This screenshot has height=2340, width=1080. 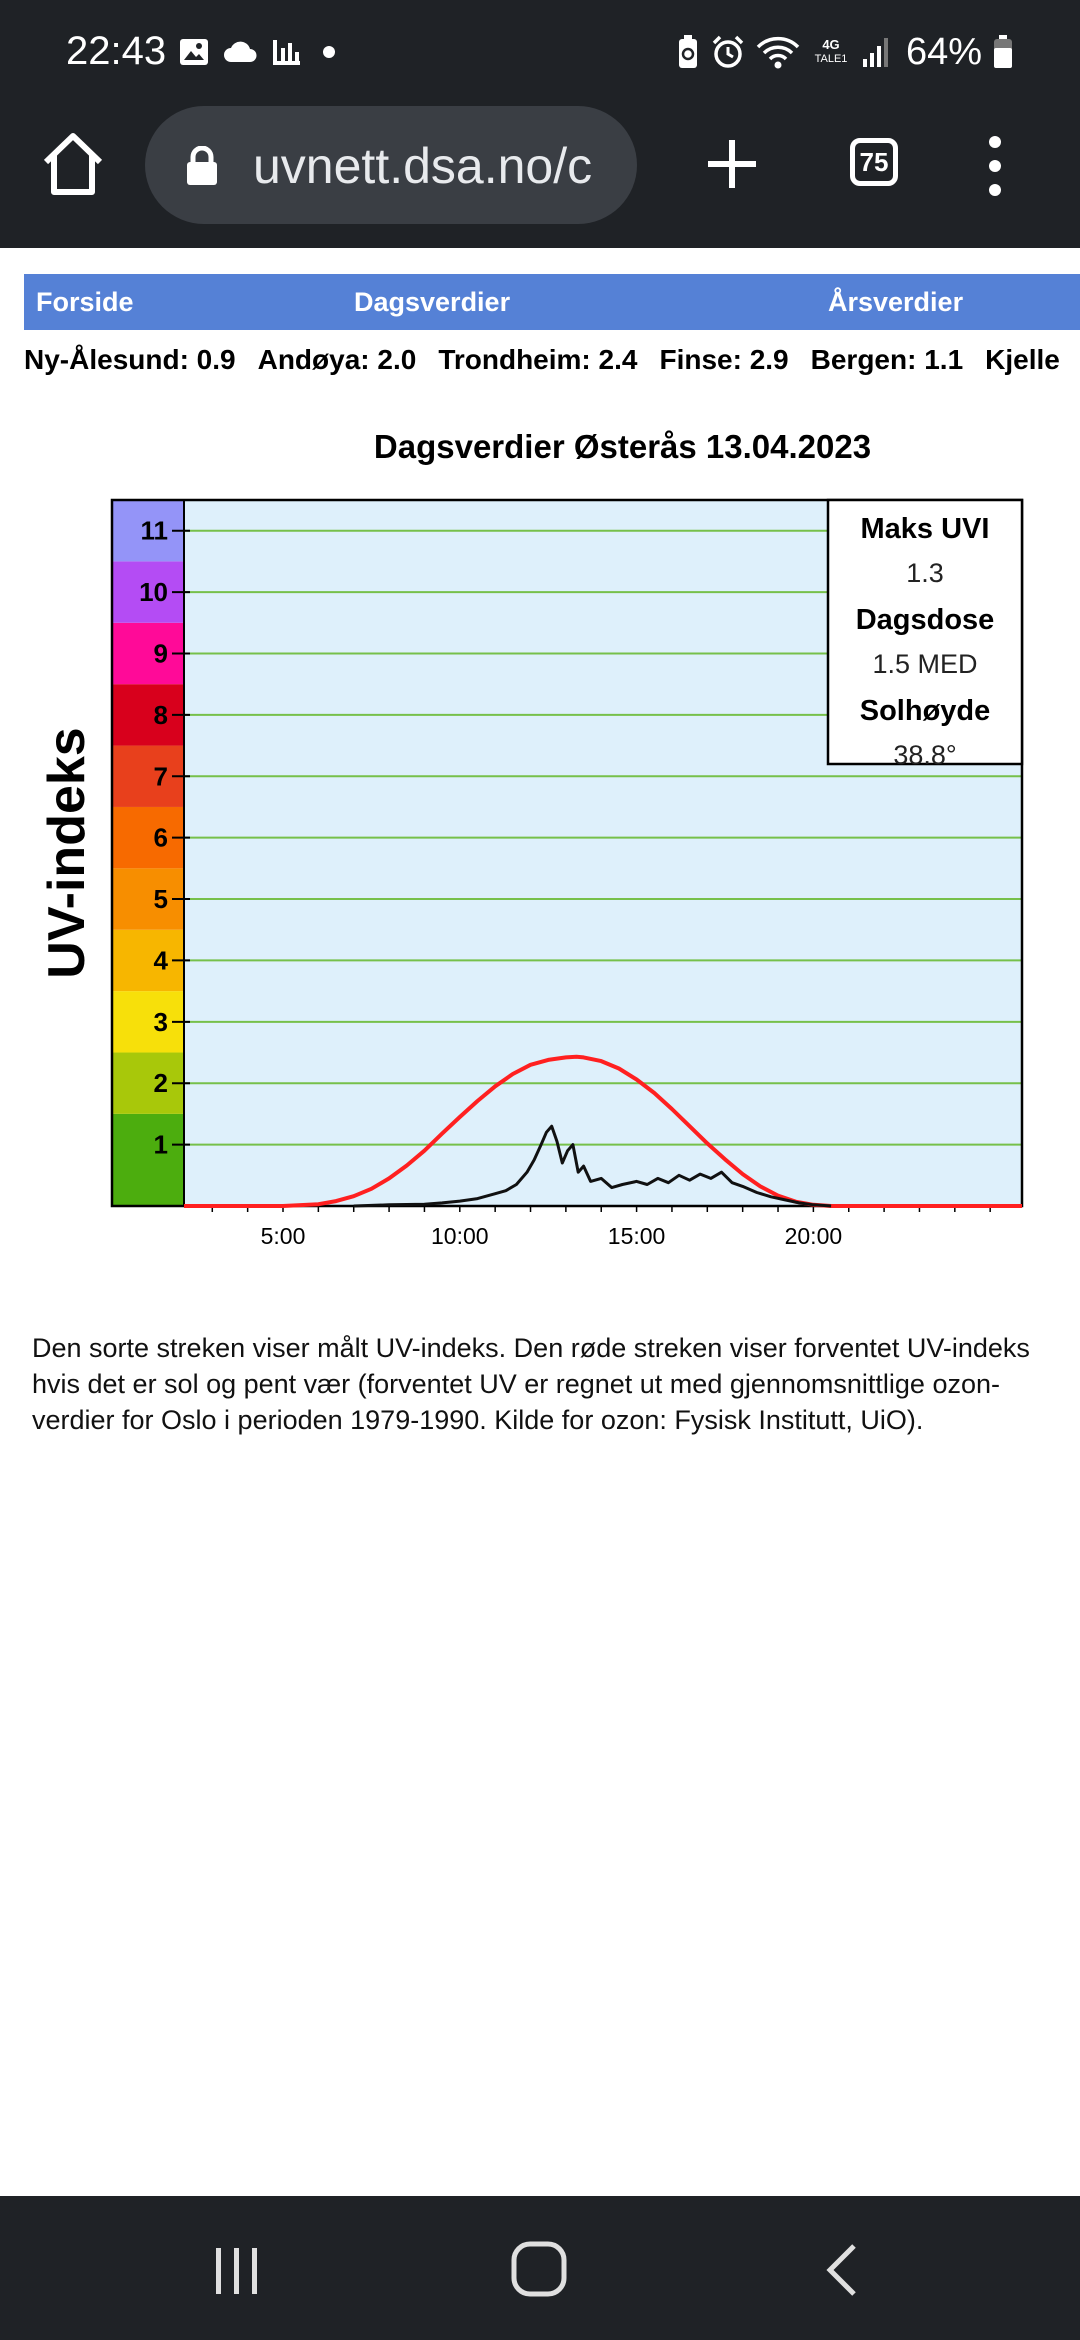 I want to click on station-value: Bergen: 1.1, so click(x=887, y=359).